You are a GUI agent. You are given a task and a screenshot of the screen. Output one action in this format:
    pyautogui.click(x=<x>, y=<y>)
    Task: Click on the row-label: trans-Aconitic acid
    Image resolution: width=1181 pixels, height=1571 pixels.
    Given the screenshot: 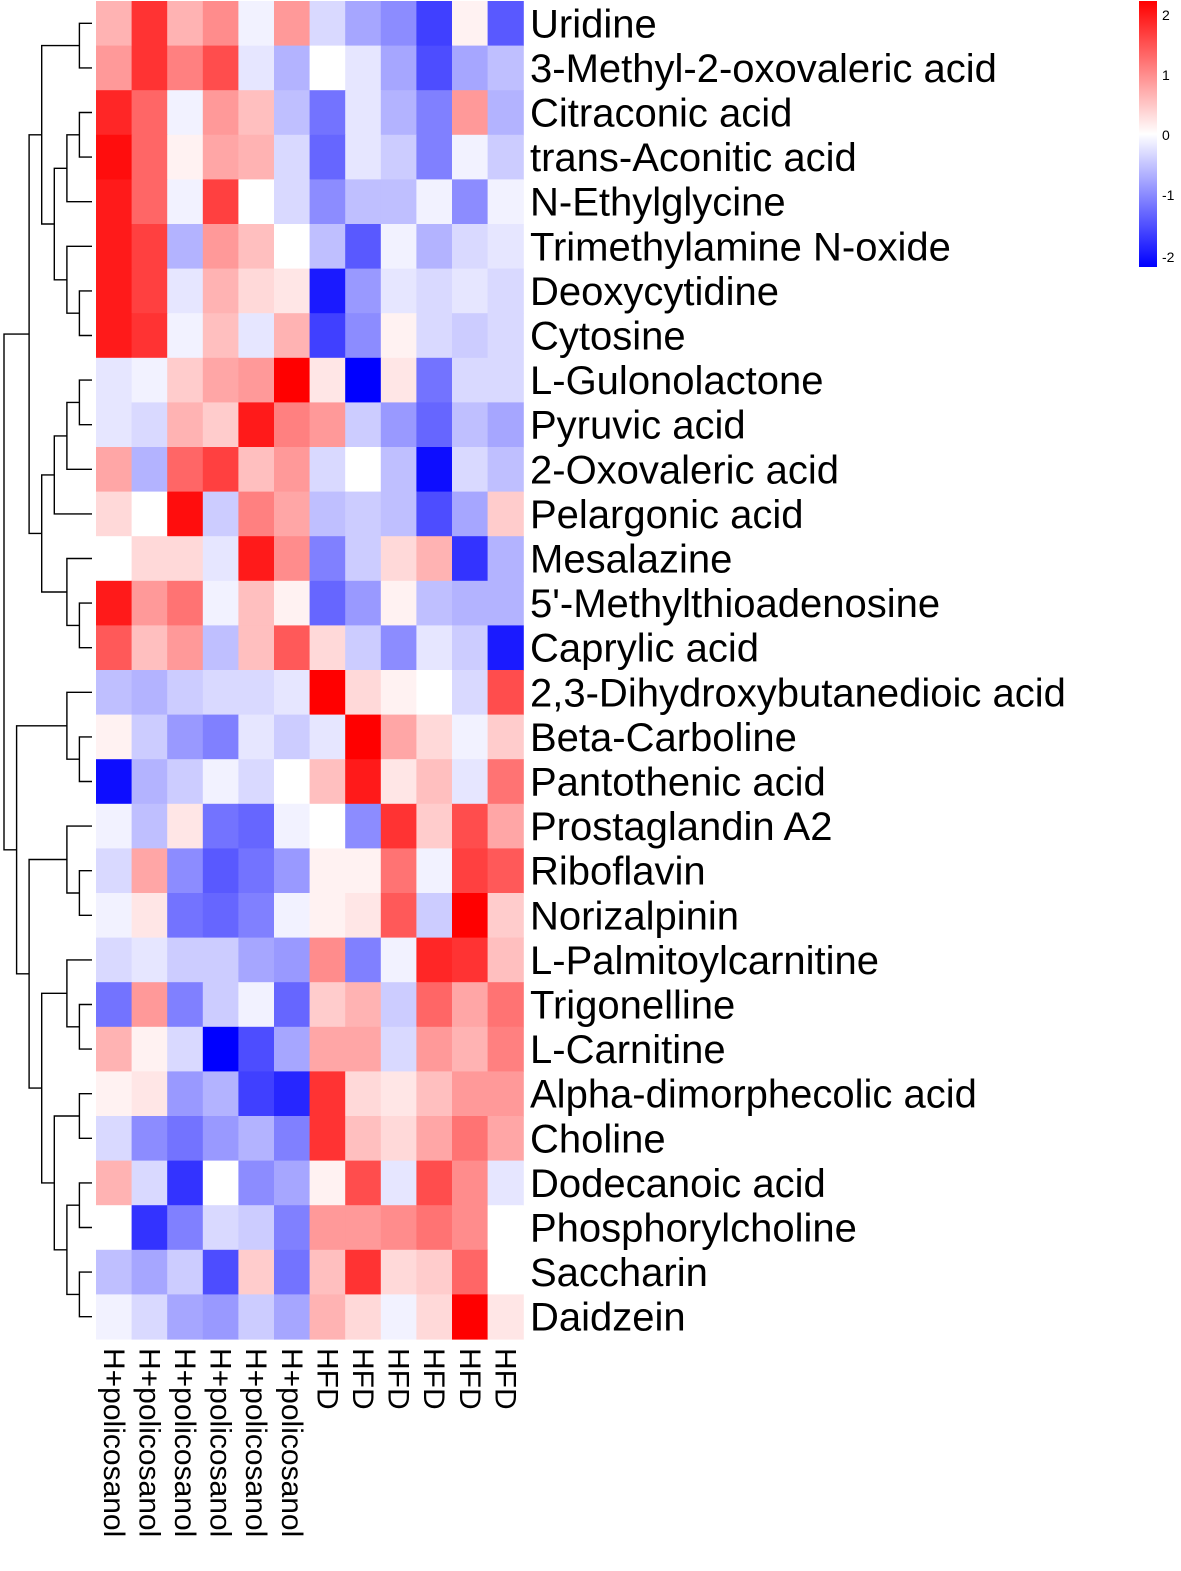 What is the action you would take?
    pyautogui.click(x=693, y=158)
    